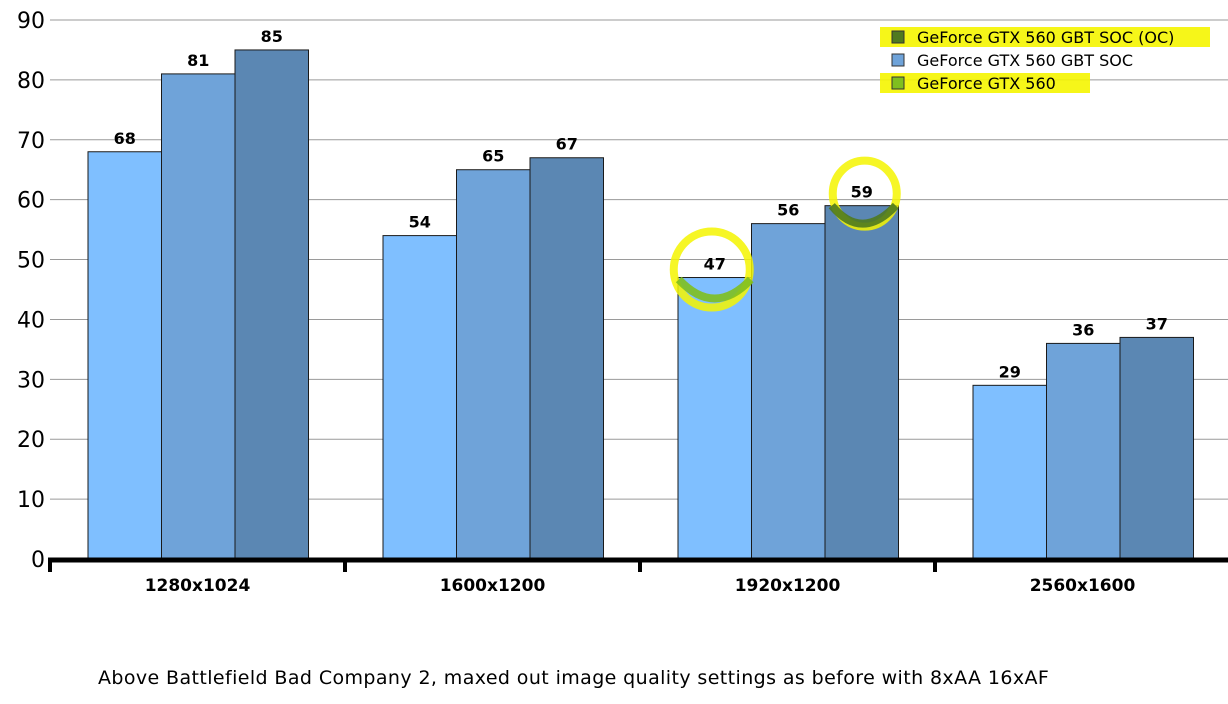 Image resolution: width=1228 pixels, height=704 pixels. What do you see at coordinates (715, 264) in the screenshot?
I see `data-label: 47` at bounding box center [715, 264].